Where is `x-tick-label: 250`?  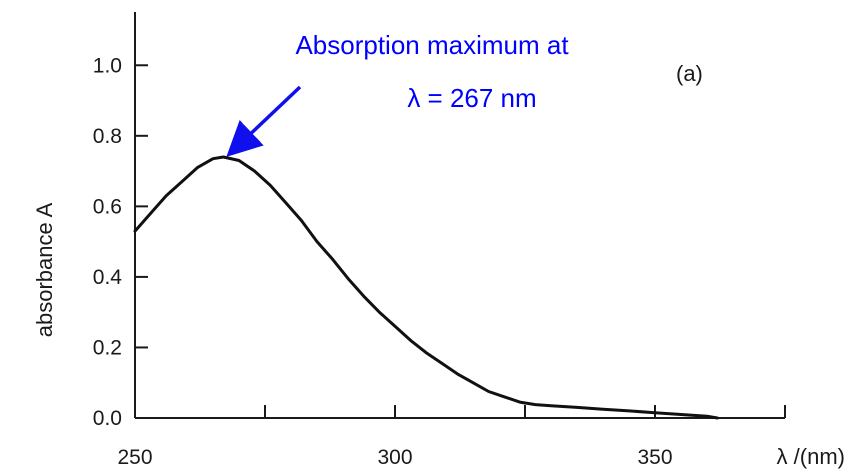
x-tick-label: 250 is located at coordinates (134, 457).